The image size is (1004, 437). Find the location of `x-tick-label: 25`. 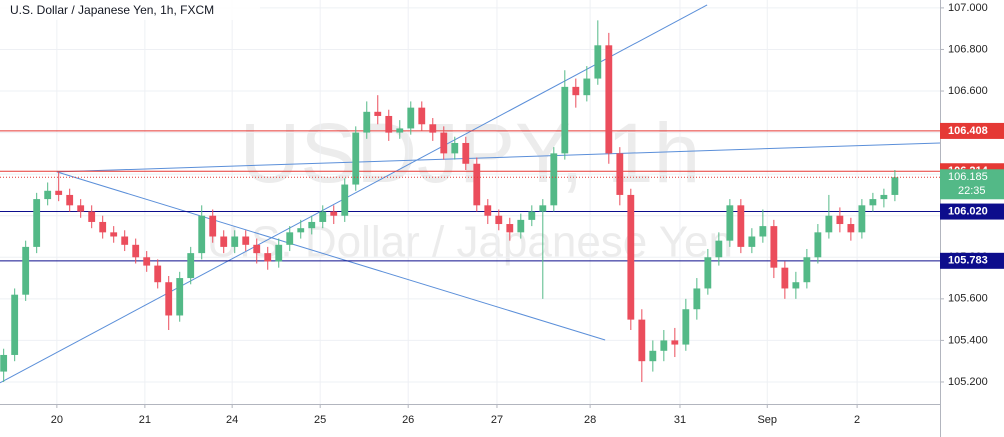

x-tick-label: 25 is located at coordinates (320, 420).